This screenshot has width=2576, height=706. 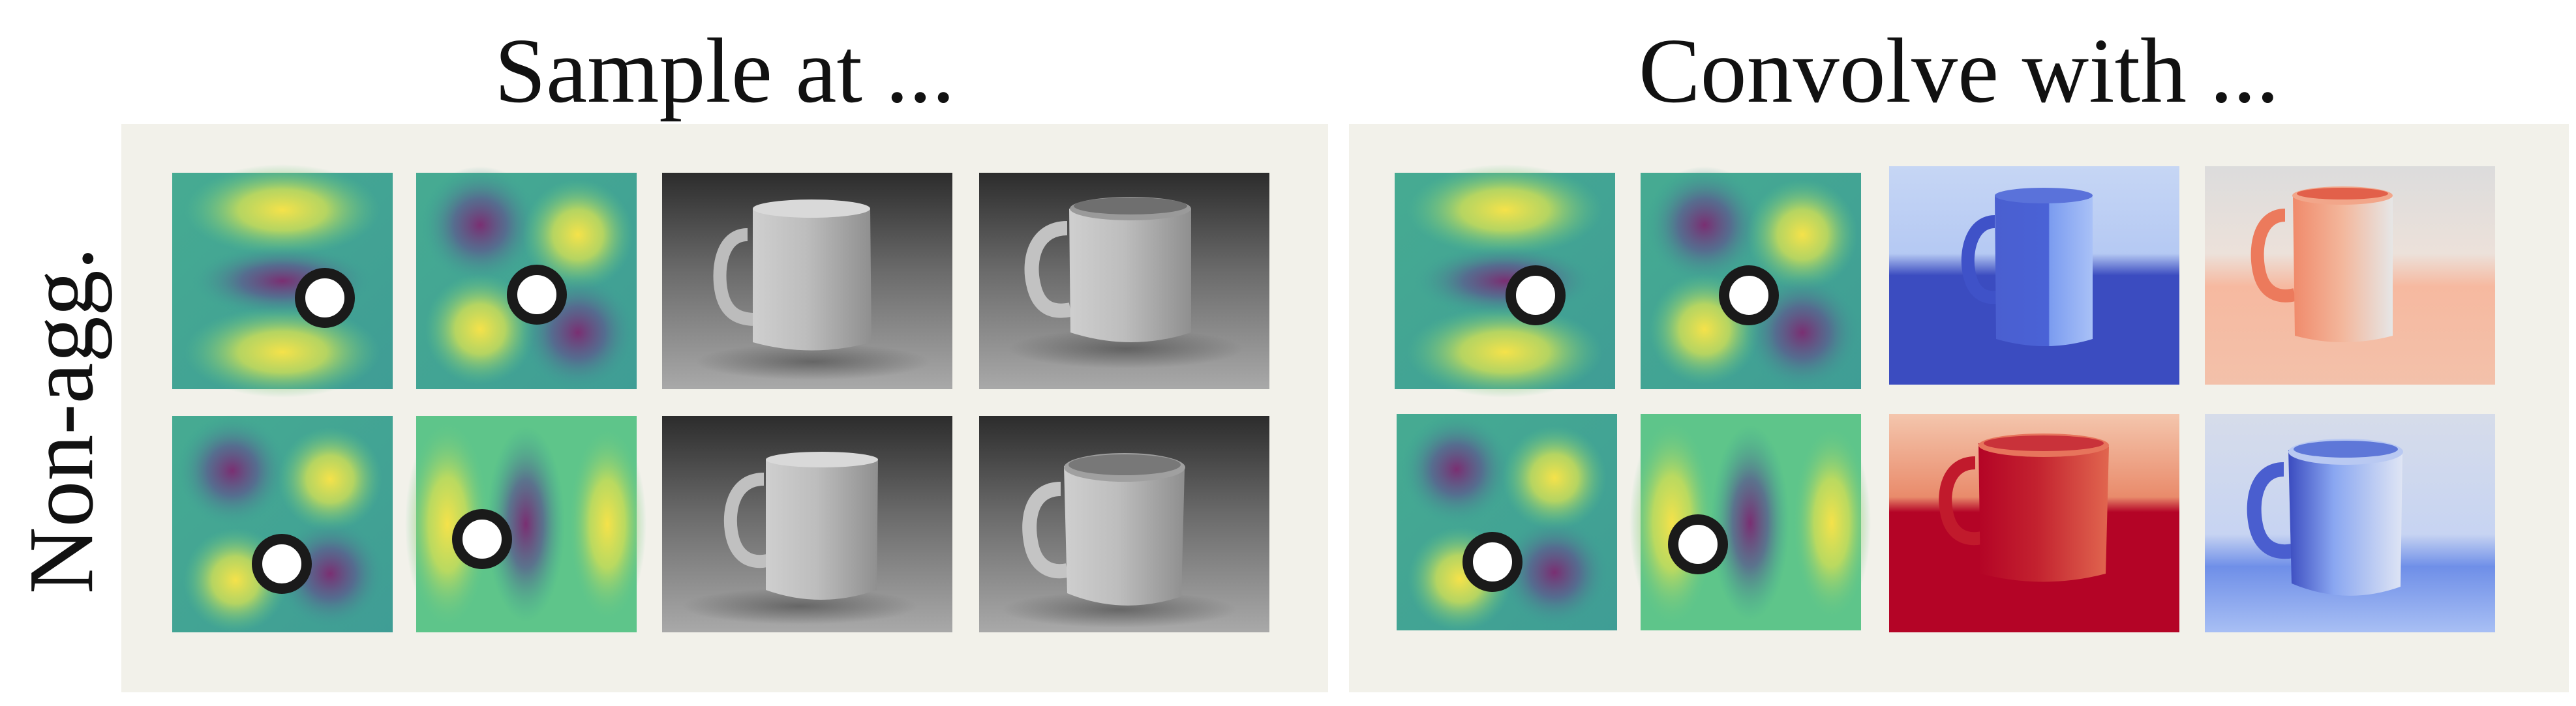 I want to click on mug-coolwarm-r1c4, so click(x=2350, y=275).